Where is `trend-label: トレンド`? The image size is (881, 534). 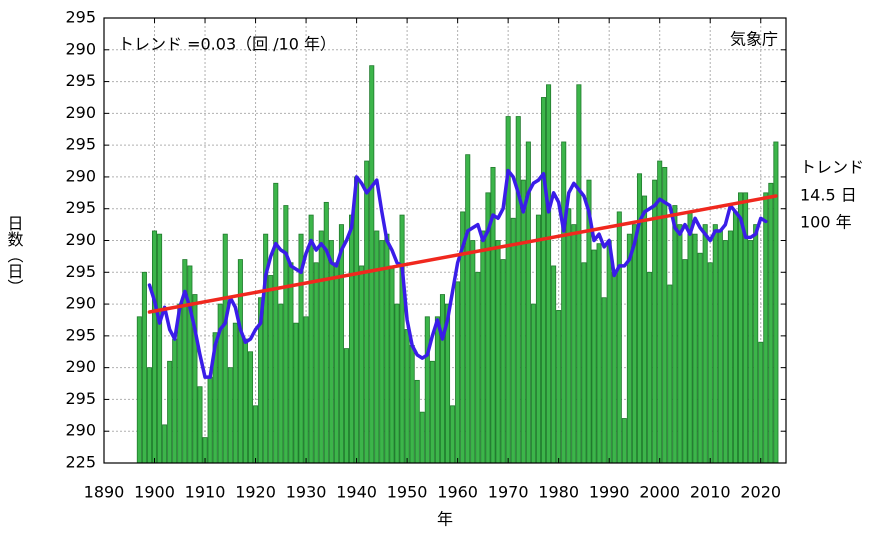 trend-label: トレンド is located at coordinates (832, 167).